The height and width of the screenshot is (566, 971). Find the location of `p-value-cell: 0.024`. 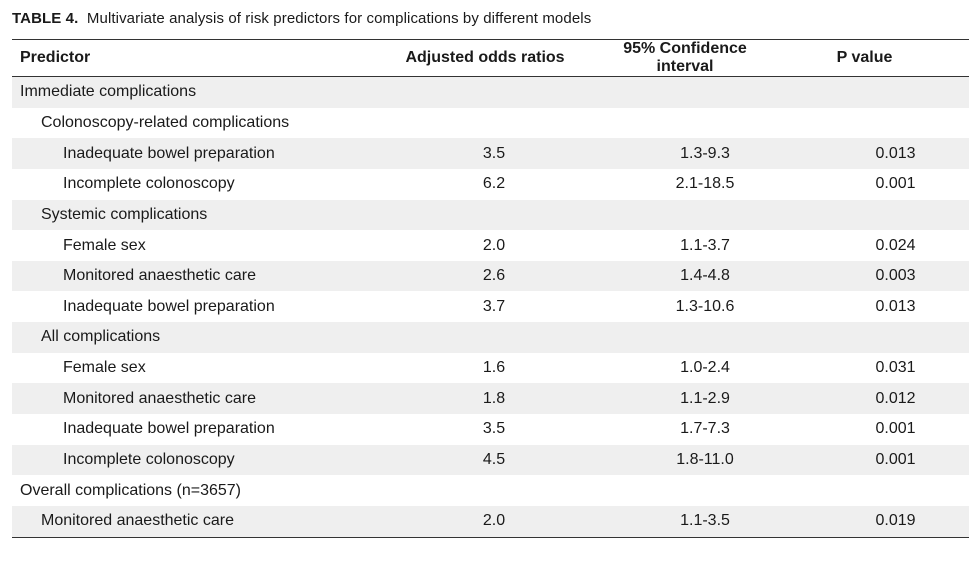

p-value-cell: 0.024 is located at coordinates (895, 245).